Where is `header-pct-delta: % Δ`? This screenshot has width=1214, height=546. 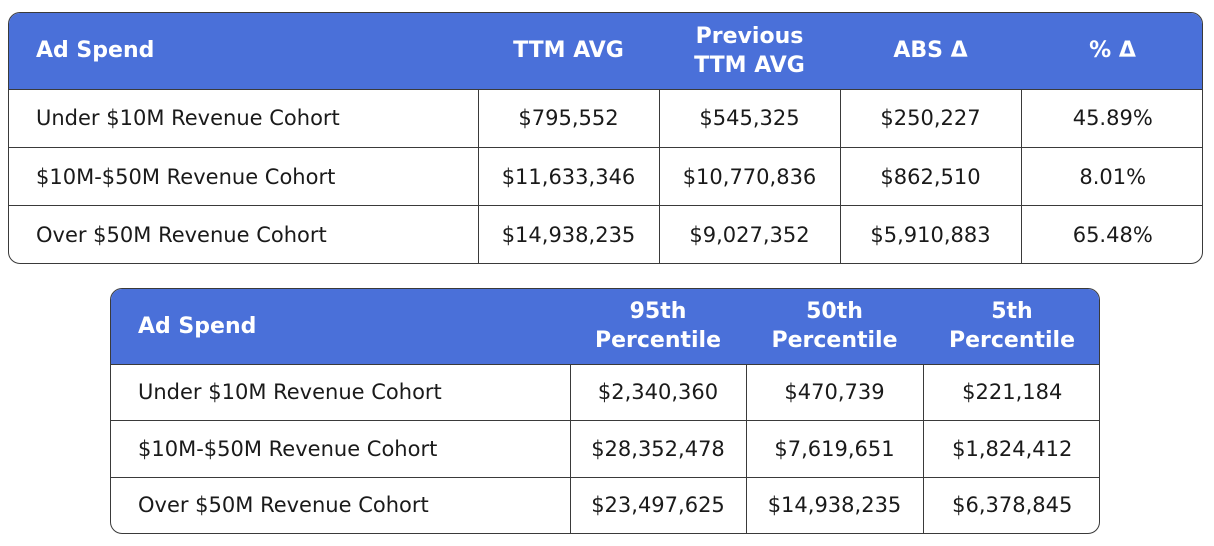
header-pct-delta: % Δ is located at coordinates (1111, 51).